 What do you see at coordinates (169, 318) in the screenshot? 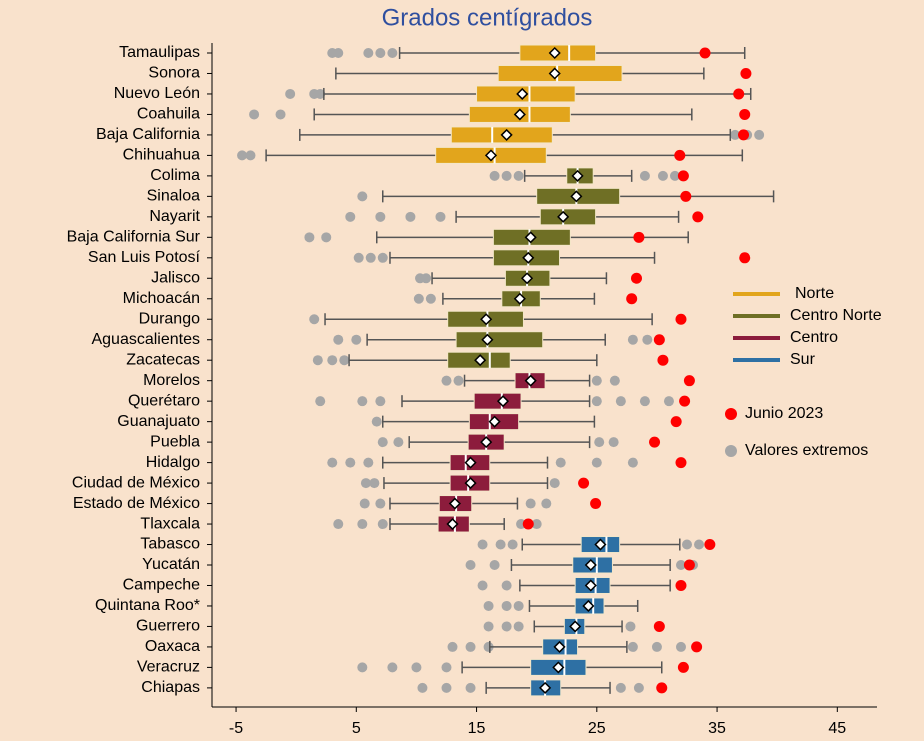
I see `category-label: Durango` at bounding box center [169, 318].